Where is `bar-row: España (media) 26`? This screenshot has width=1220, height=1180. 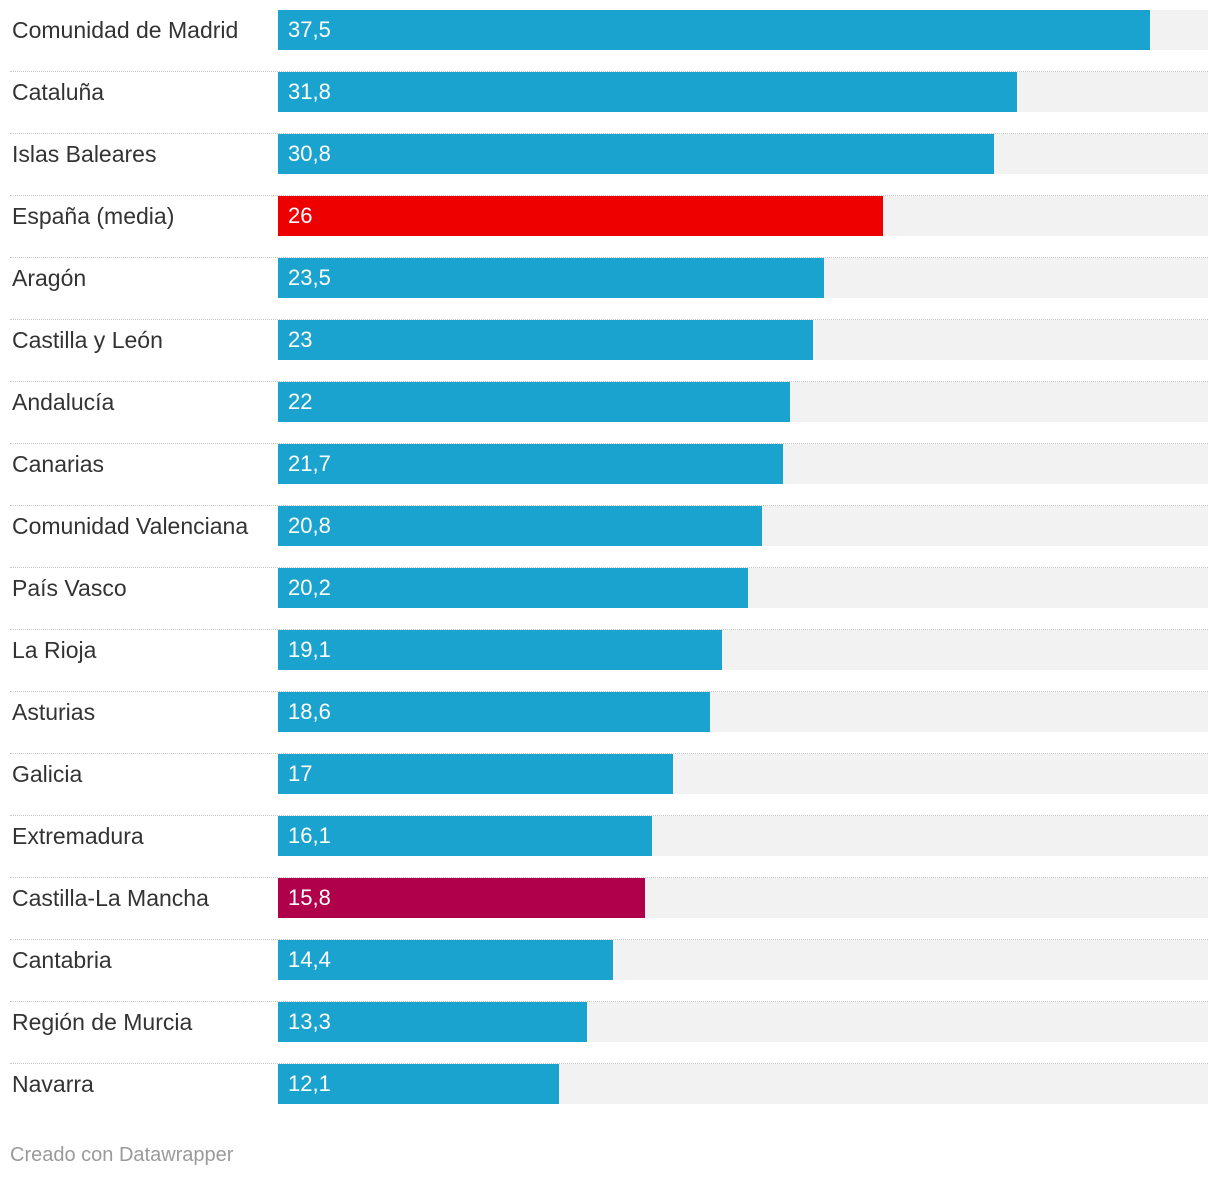 bar-row: España (media) 26 is located at coordinates (609, 227).